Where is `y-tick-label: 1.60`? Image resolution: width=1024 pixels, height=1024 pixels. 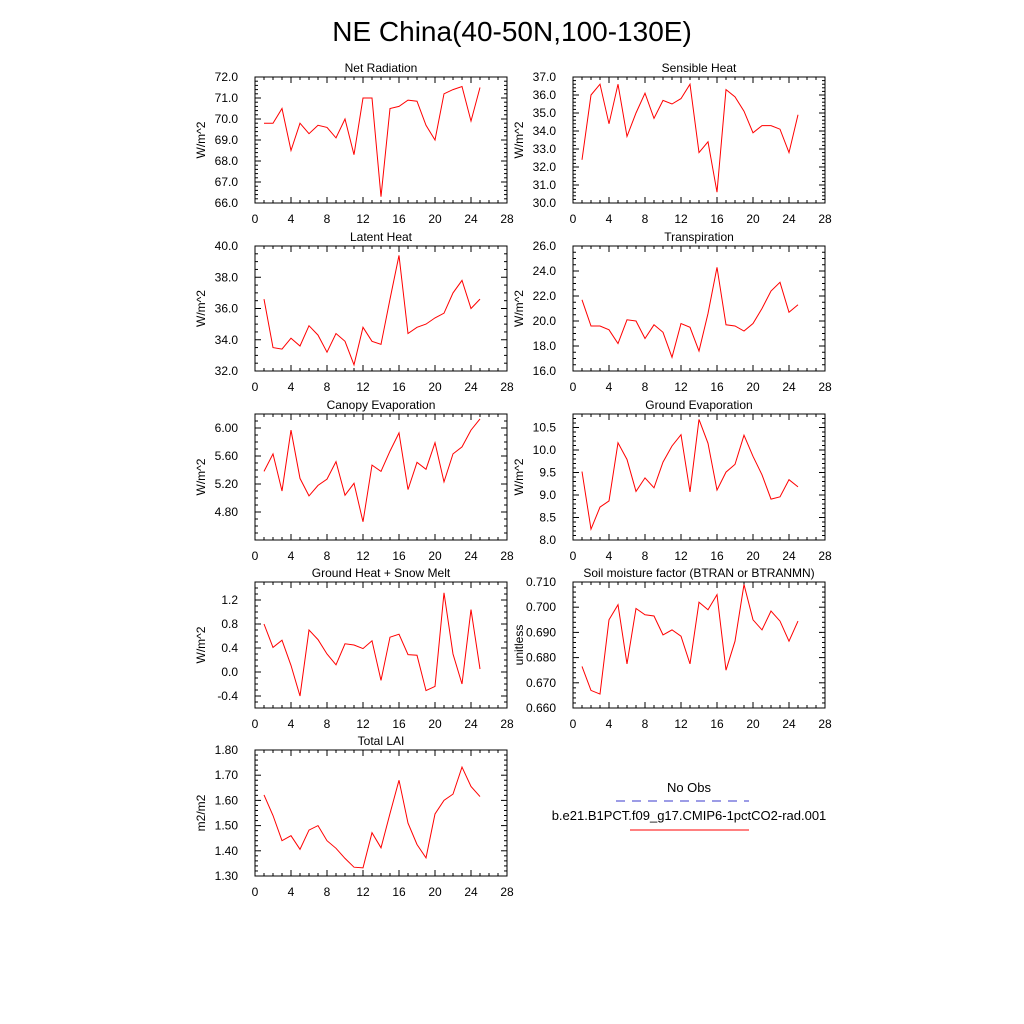
y-tick-label: 1.60 is located at coordinates (227, 800).